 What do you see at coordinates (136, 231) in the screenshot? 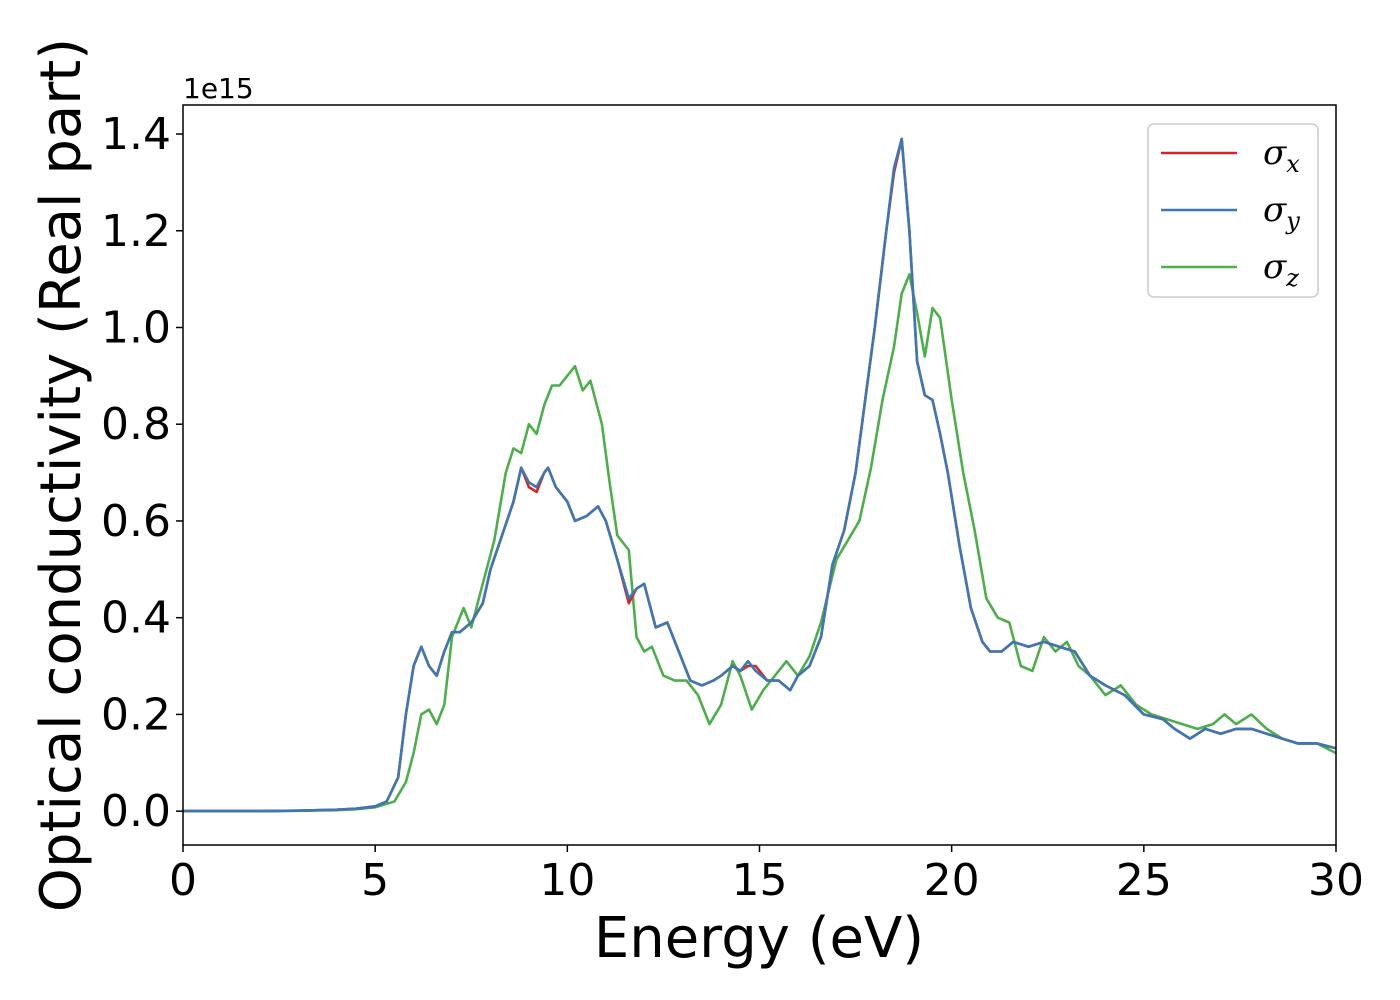
I see `y-tick-label: 1.2` at bounding box center [136, 231].